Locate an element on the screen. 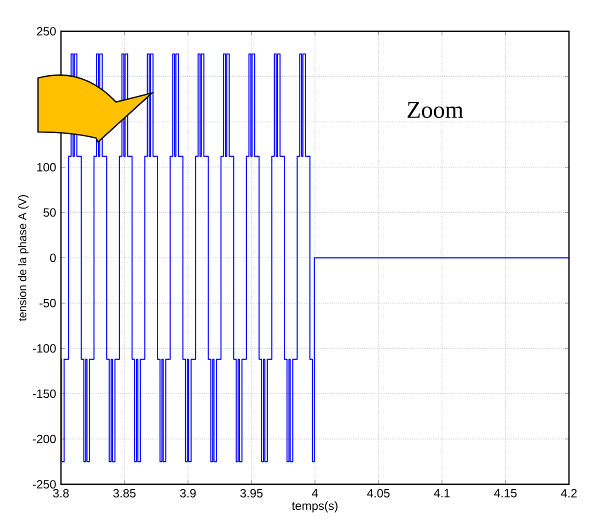  x-tick-label: 3.9 is located at coordinates (188, 493).